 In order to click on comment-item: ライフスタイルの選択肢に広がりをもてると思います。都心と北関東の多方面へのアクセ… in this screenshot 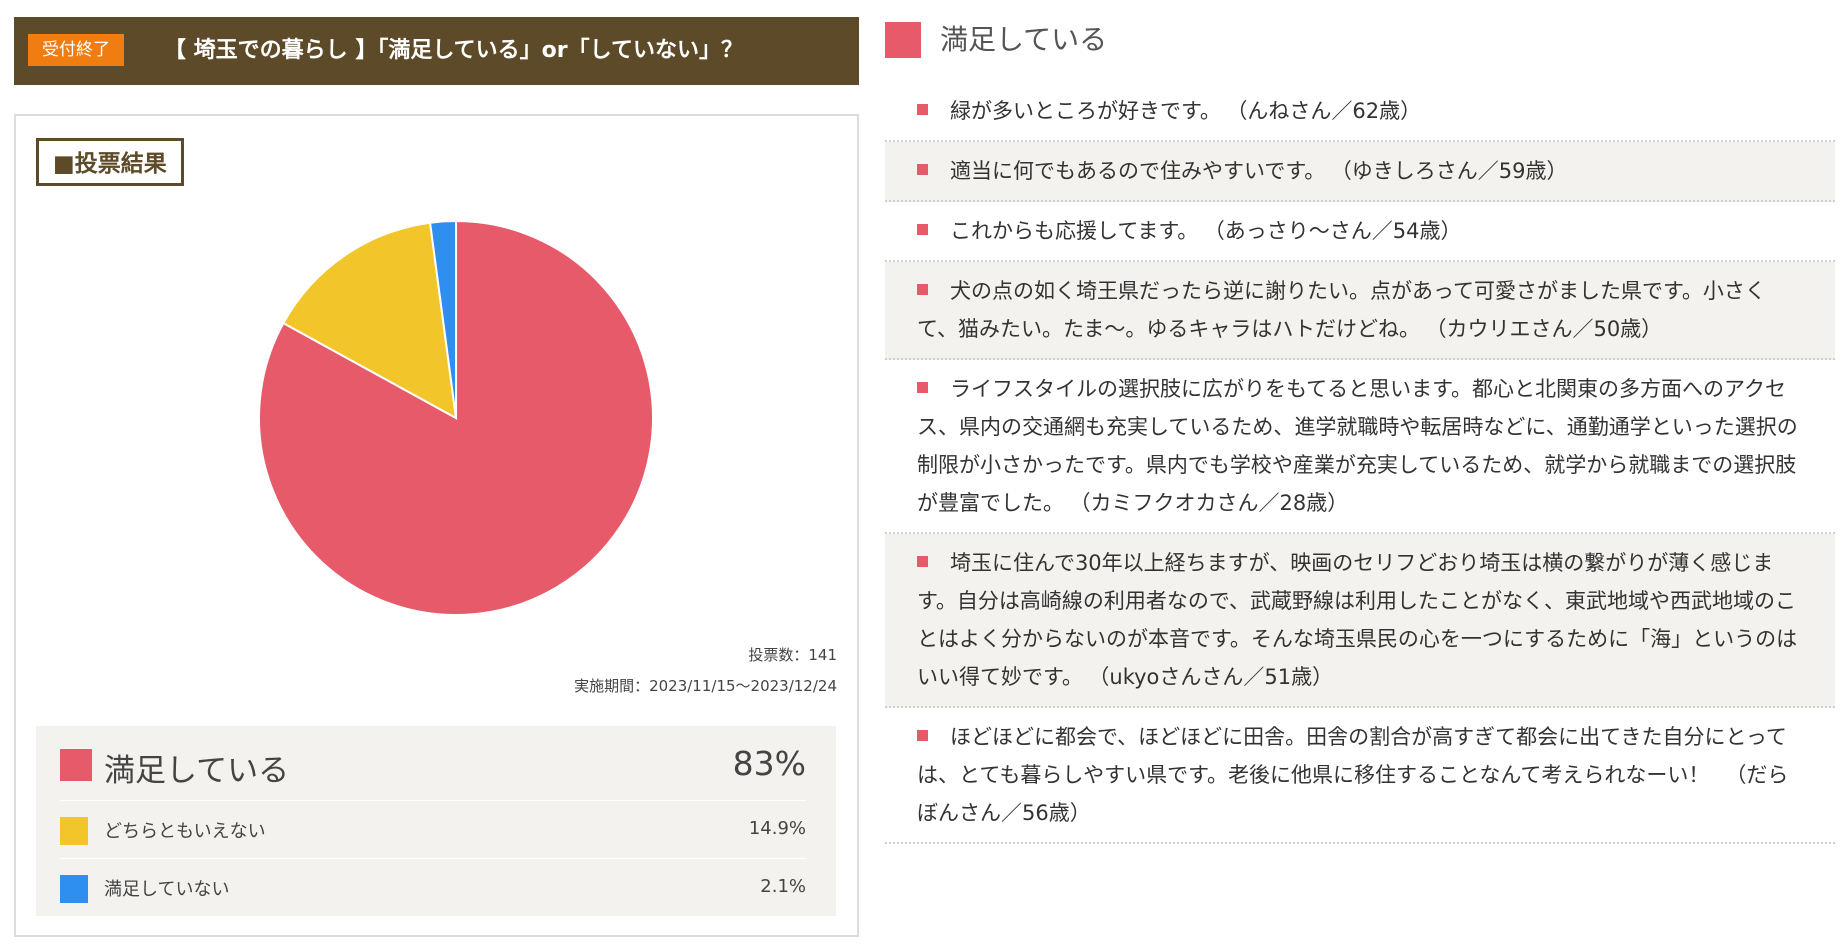, I will do `click(1360, 447)`.